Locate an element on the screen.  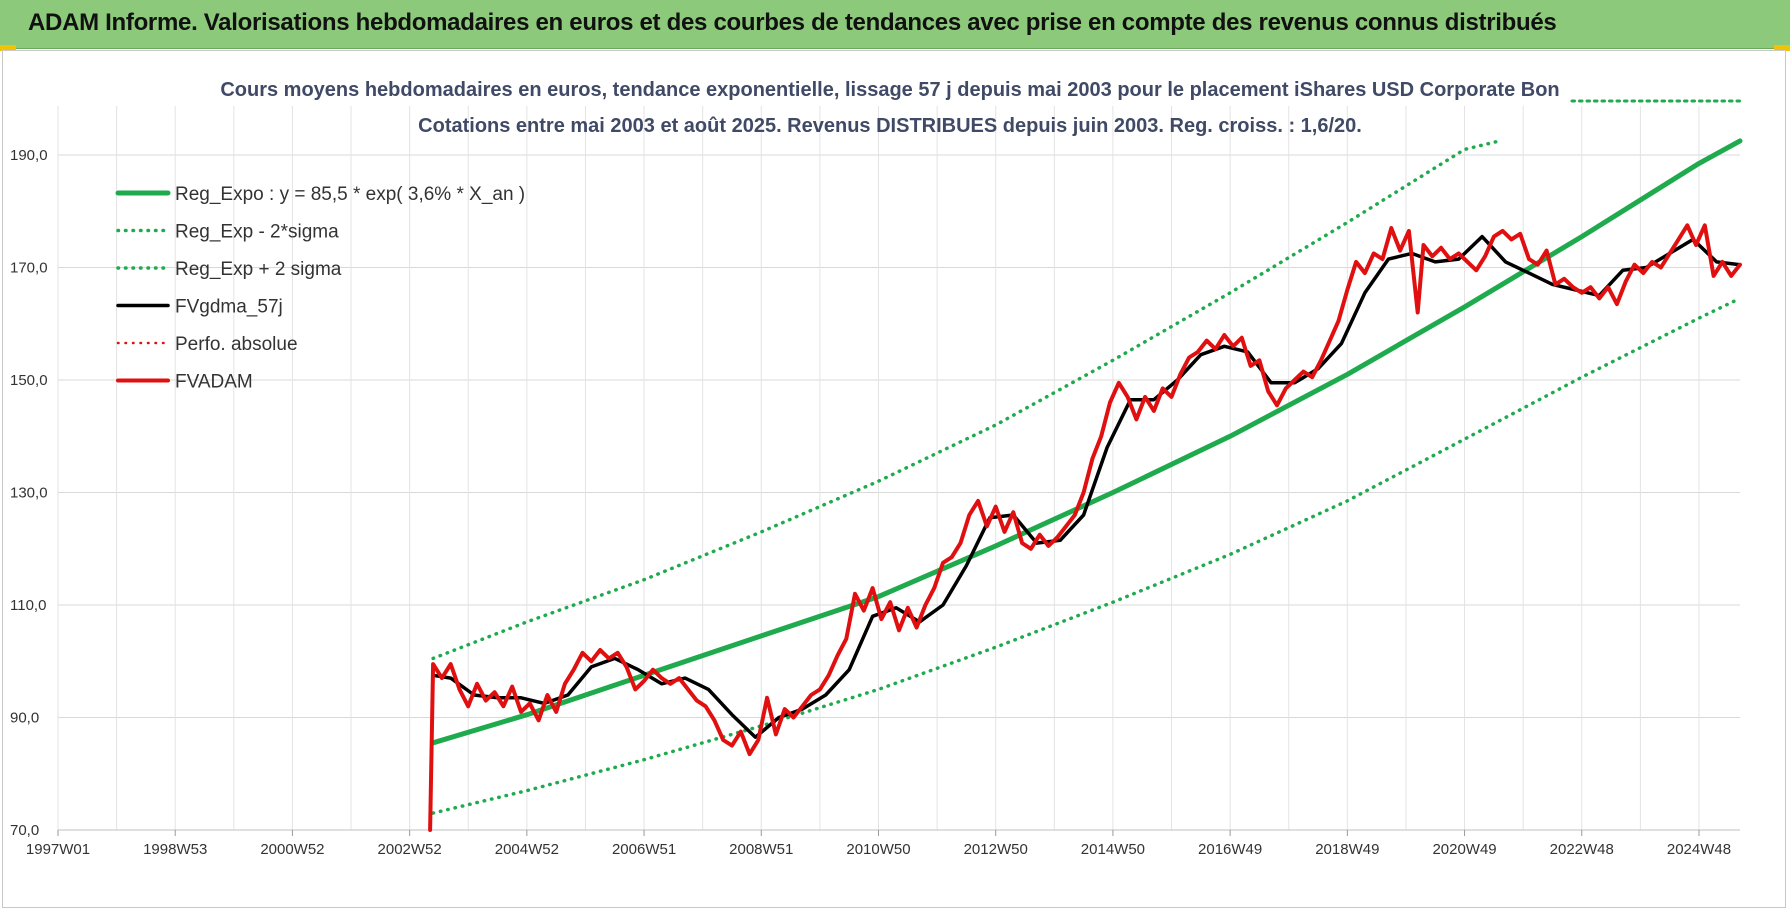
x-tick-label: 2014W50 is located at coordinates (1113, 849).